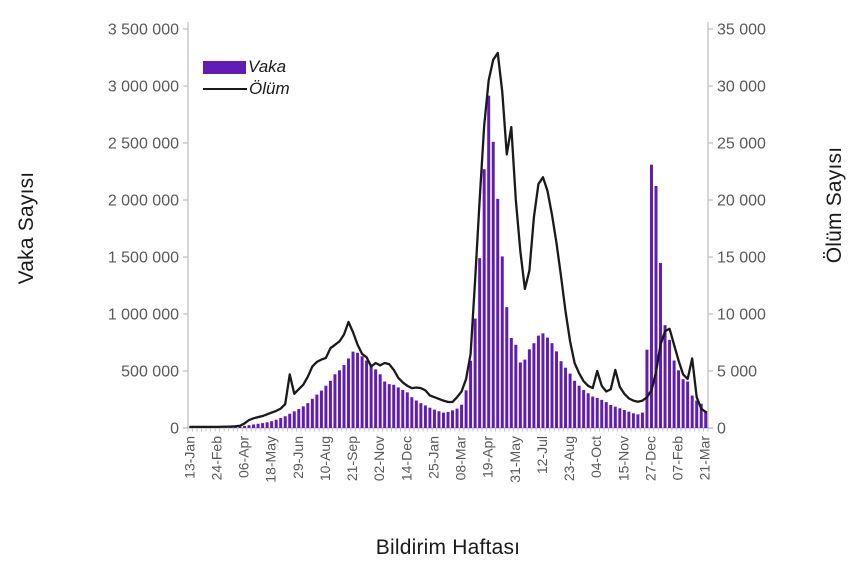 This screenshot has width=858, height=572. What do you see at coordinates (515, 459) in the screenshot?
I see `x-tick-label: 31-May` at bounding box center [515, 459].